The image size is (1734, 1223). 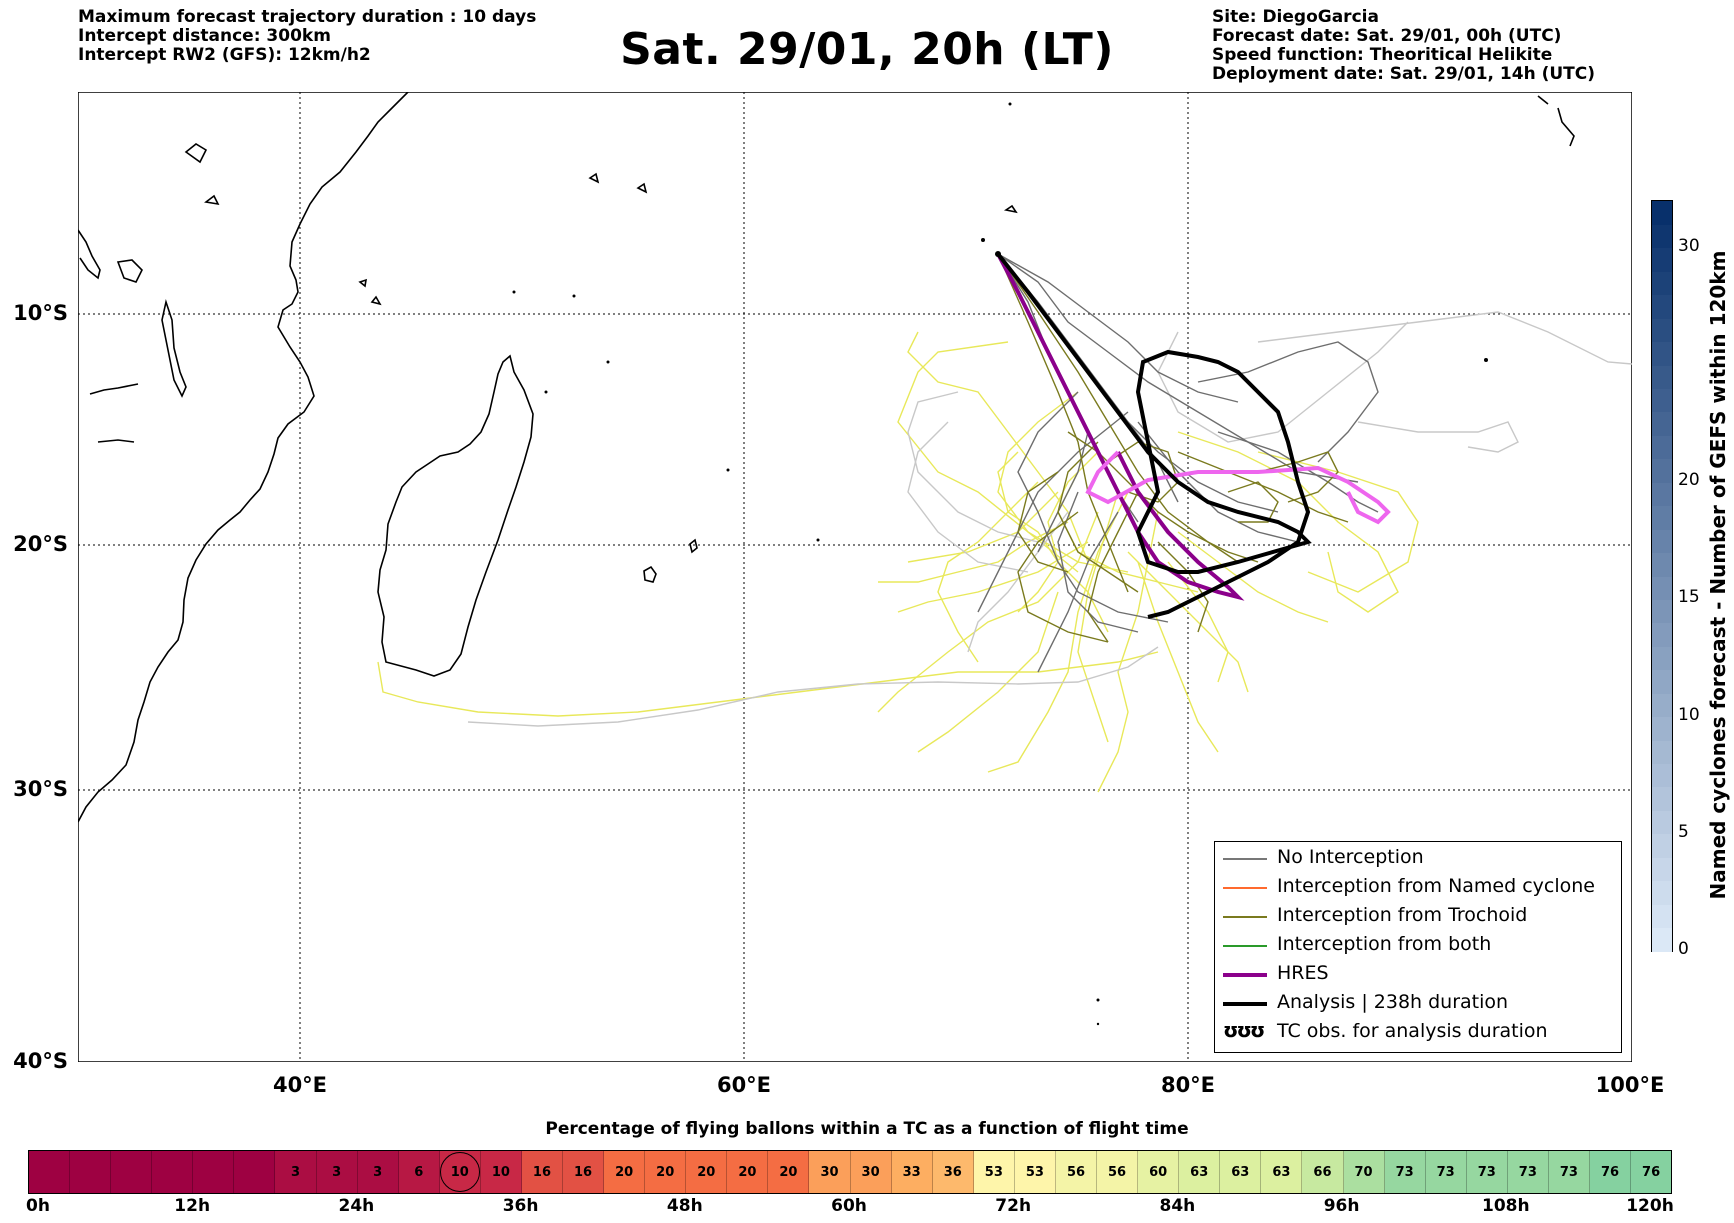 What do you see at coordinates (1013, 1206) in the screenshot?
I see `percentage-bar-tick: 72h` at bounding box center [1013, 1206].